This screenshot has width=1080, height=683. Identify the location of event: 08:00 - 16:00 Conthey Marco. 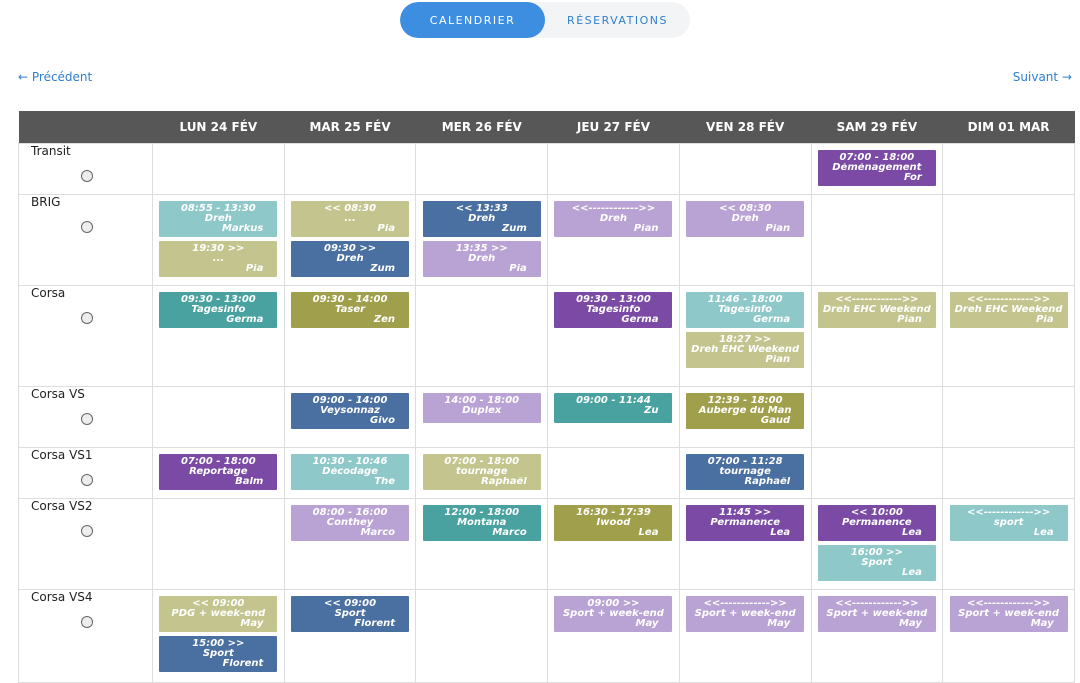
(350, 523).